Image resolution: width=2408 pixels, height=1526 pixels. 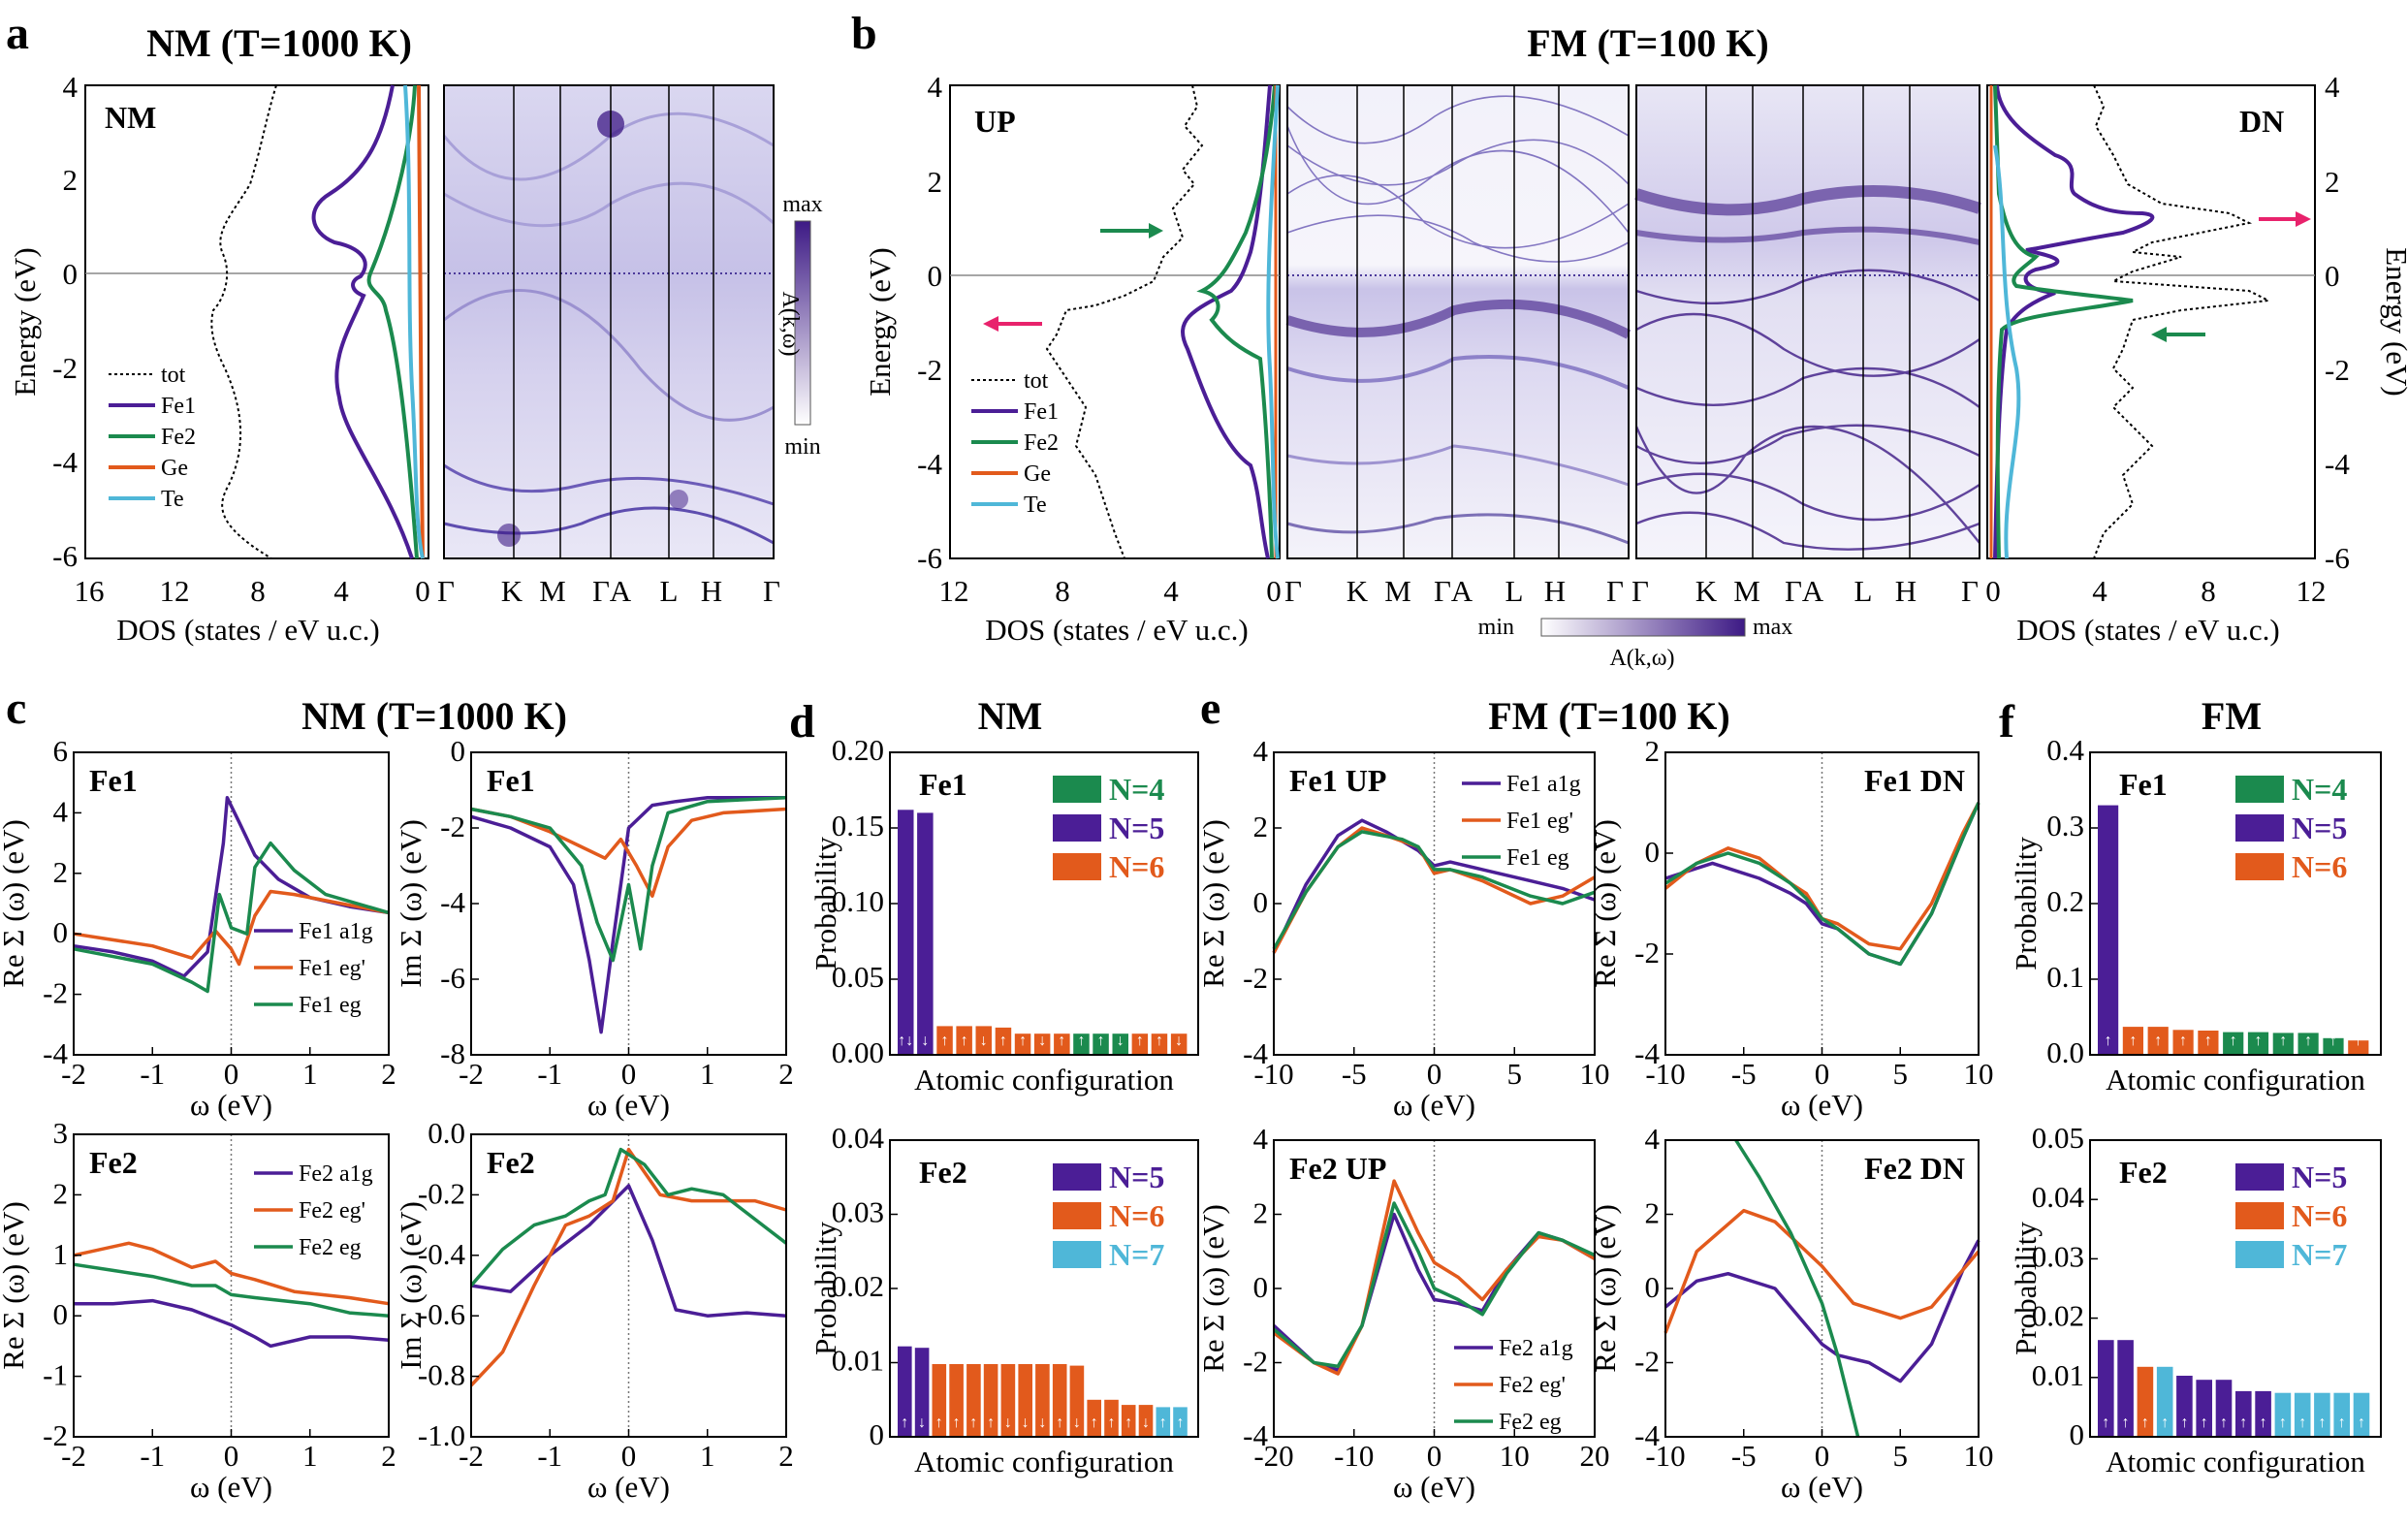 What do you see at coordinates (1273, 321) in the screenshot?
I see `b-up-dos-te` at bounding box center [1273, 321].